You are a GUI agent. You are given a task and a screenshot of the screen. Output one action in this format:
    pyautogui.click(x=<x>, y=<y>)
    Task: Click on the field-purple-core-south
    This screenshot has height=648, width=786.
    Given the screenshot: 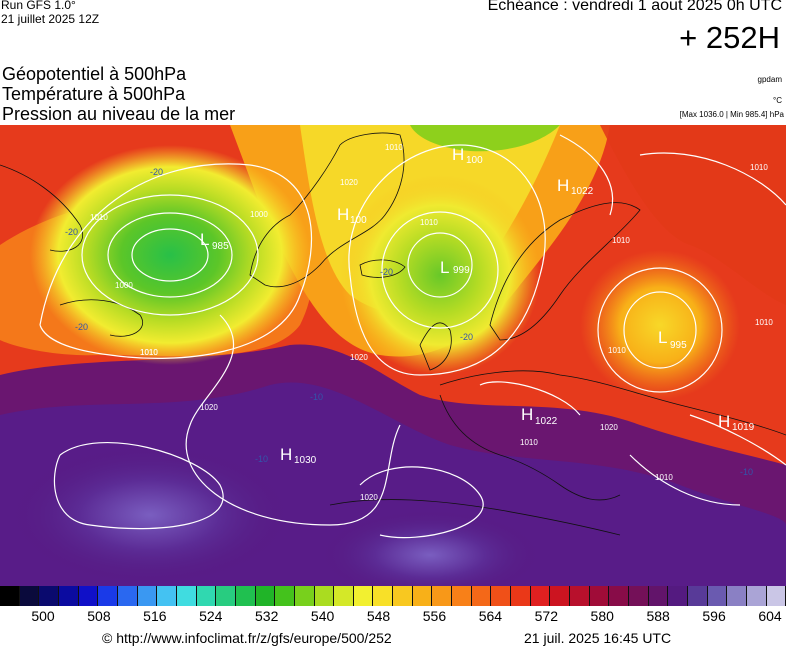 What is the action you would take?
    pyautogui.click(x=430, y=548)
    